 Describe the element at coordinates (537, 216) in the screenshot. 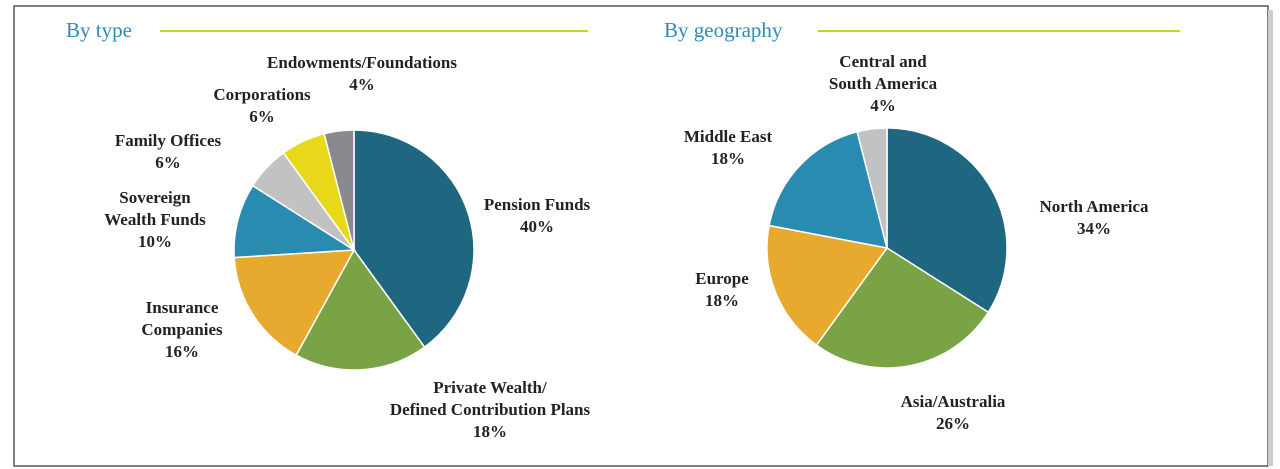

I see `slice-label: Pension Funds 40%` at that location.